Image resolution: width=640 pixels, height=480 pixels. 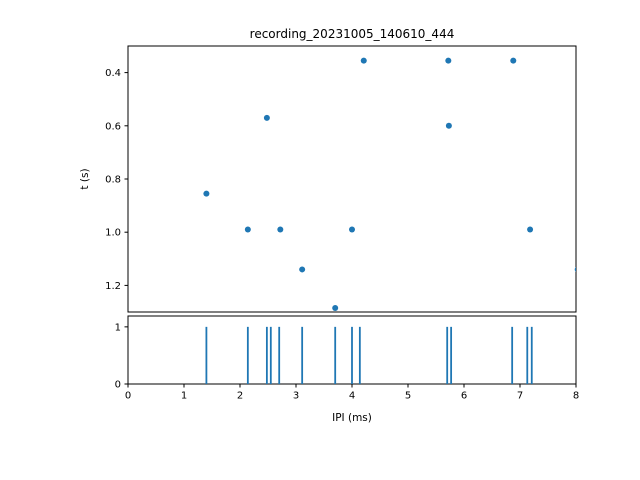 I want to click on chart-title: recording_20231005_140610_444, so click(x=352, y=34).